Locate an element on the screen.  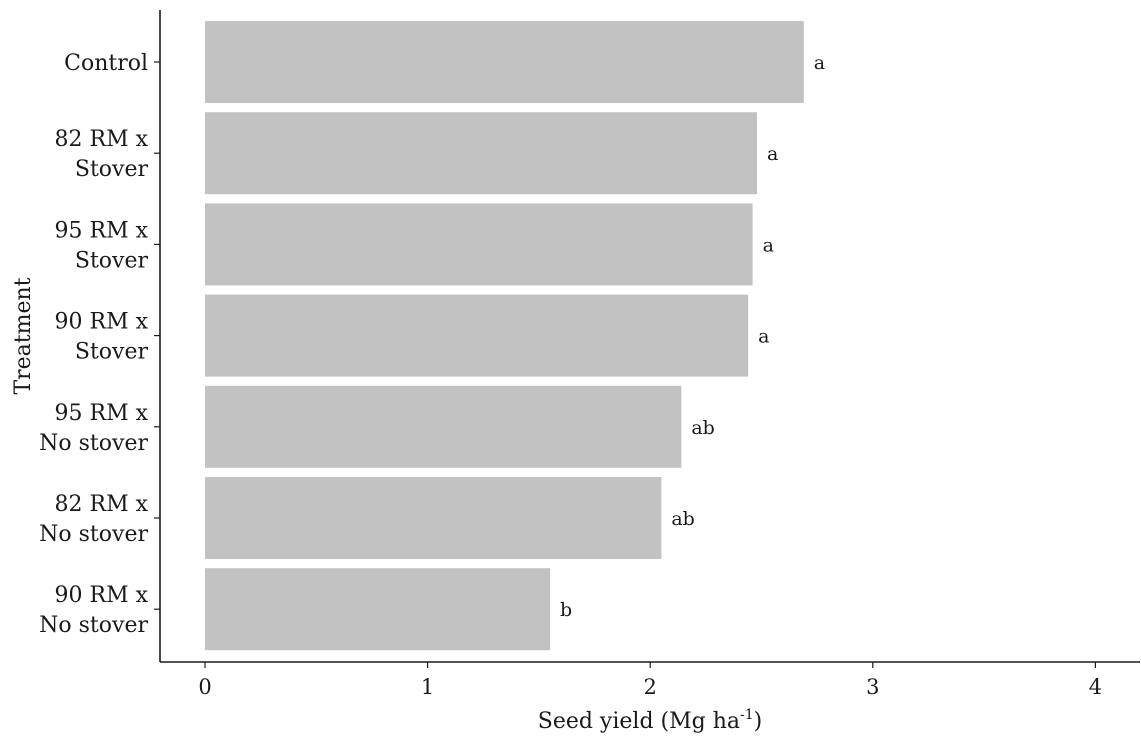
x-tick-label: 0 is located at coordinates (204, 687).